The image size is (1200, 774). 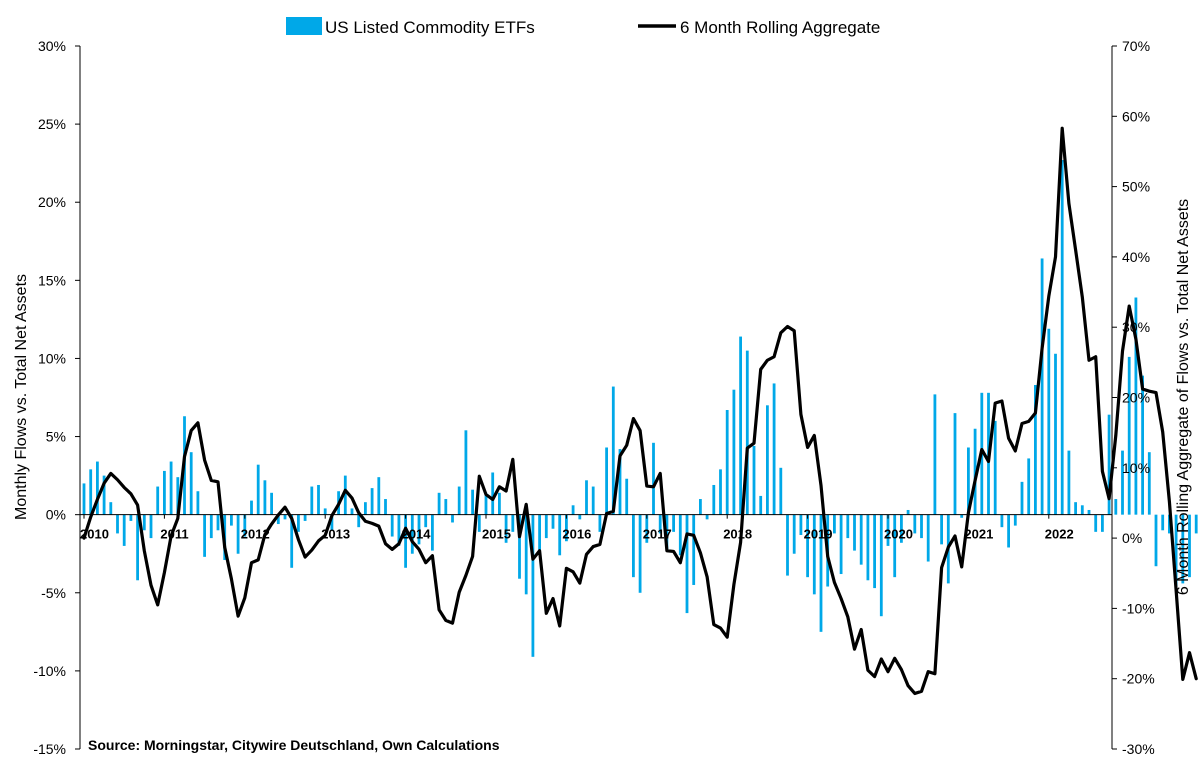 What do you see at coordinates (1136, 46) in the screenshot?
I see `right-tick-label-0: 70%` at bounding box center [1136, 46].